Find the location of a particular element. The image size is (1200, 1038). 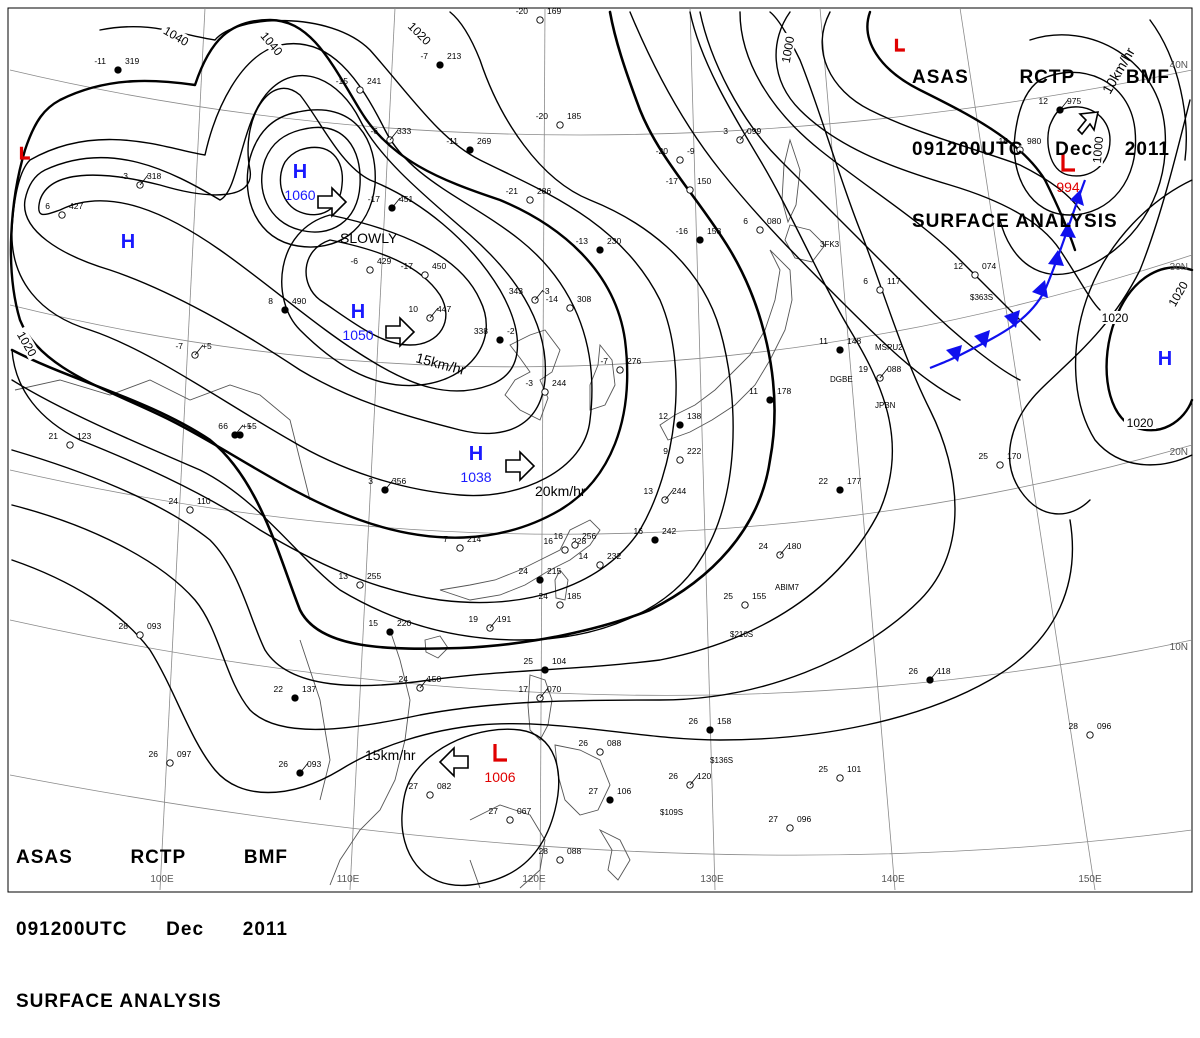

station-pressure: 220 is located at coordinates (404, 623).